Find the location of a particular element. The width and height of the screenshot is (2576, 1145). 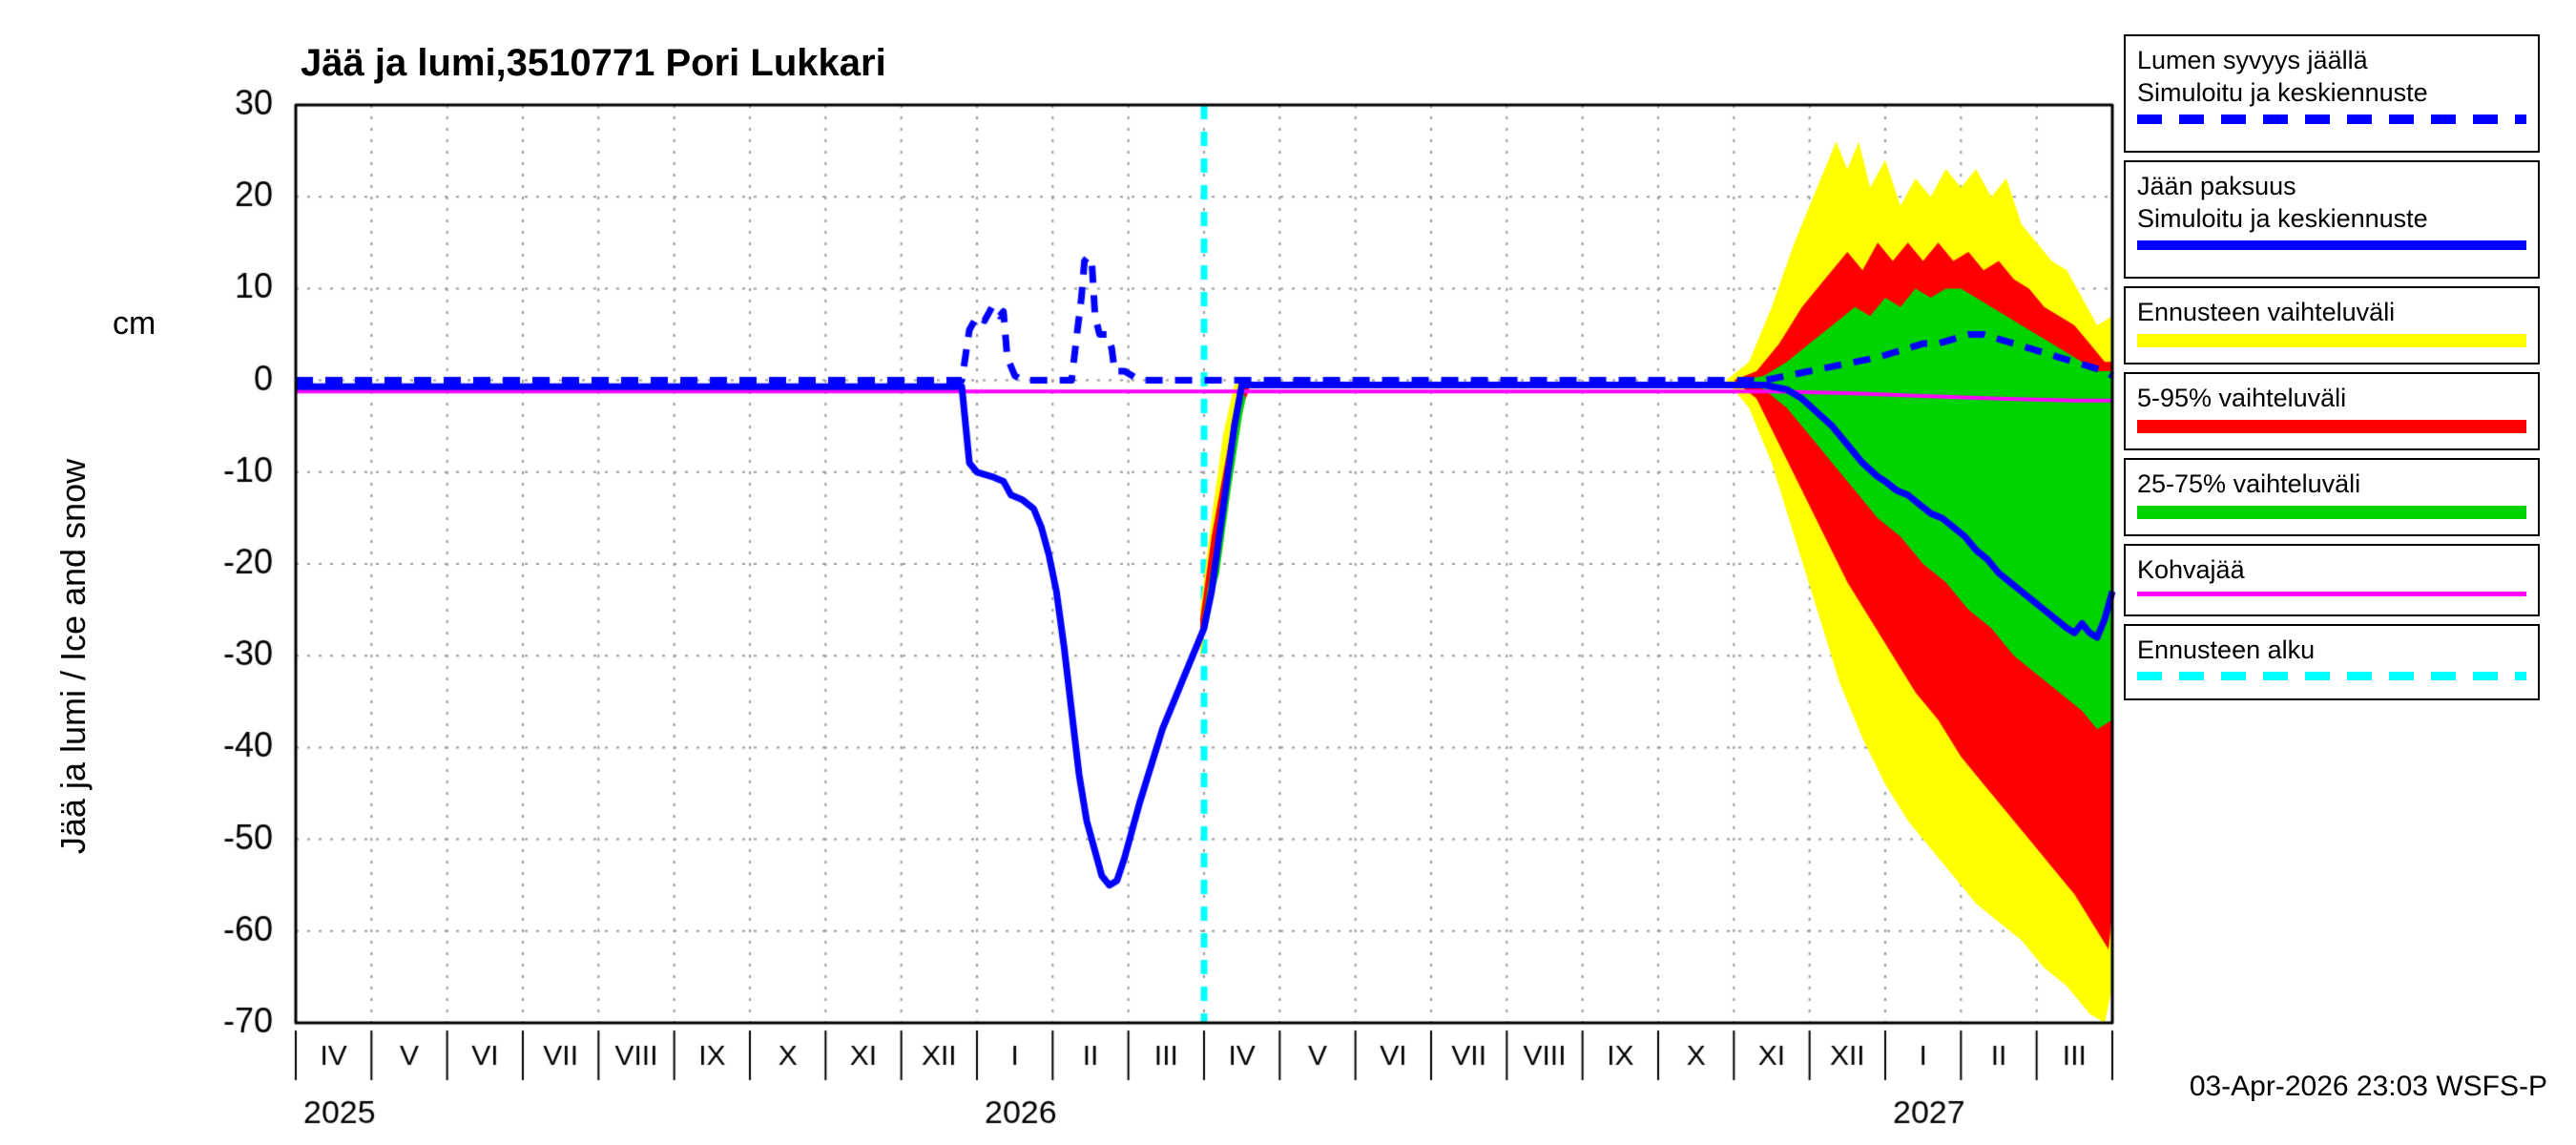

y-axis-unit: cm is located at coordinates (134, 323).